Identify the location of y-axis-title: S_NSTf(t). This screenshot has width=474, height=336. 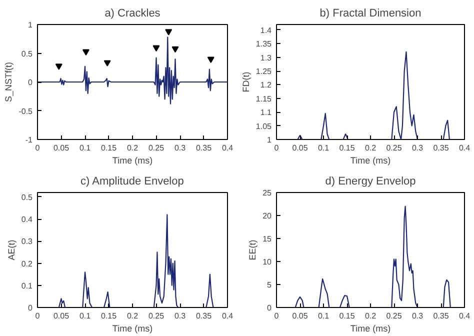
(9, 82).